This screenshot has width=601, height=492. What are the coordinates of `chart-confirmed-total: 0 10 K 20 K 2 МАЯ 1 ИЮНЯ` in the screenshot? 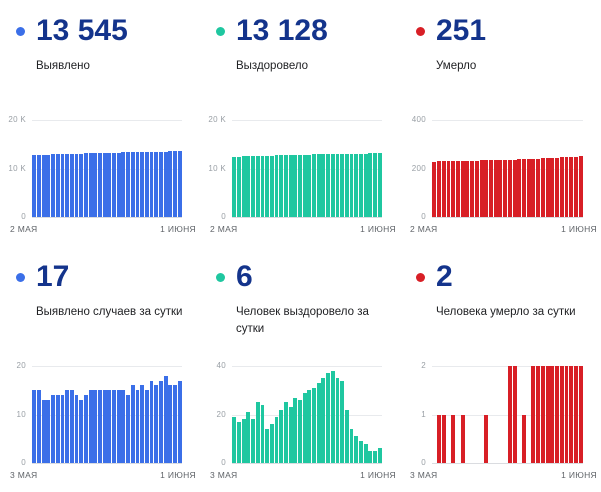 It's located at (100, 176).